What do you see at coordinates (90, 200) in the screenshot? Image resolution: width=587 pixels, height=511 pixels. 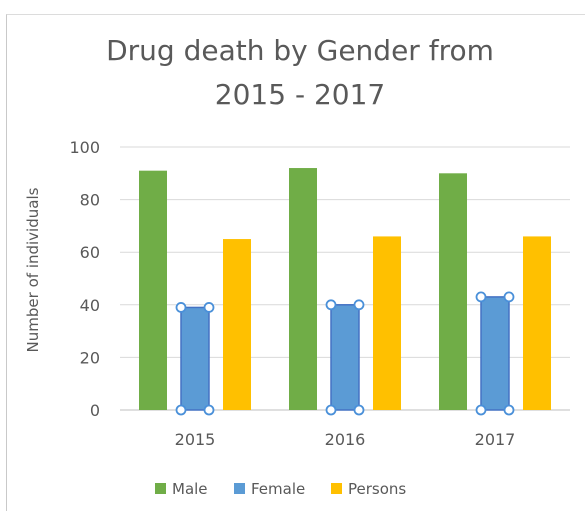 I see `y-tick-label: 80` at bounding box center [90, 200].